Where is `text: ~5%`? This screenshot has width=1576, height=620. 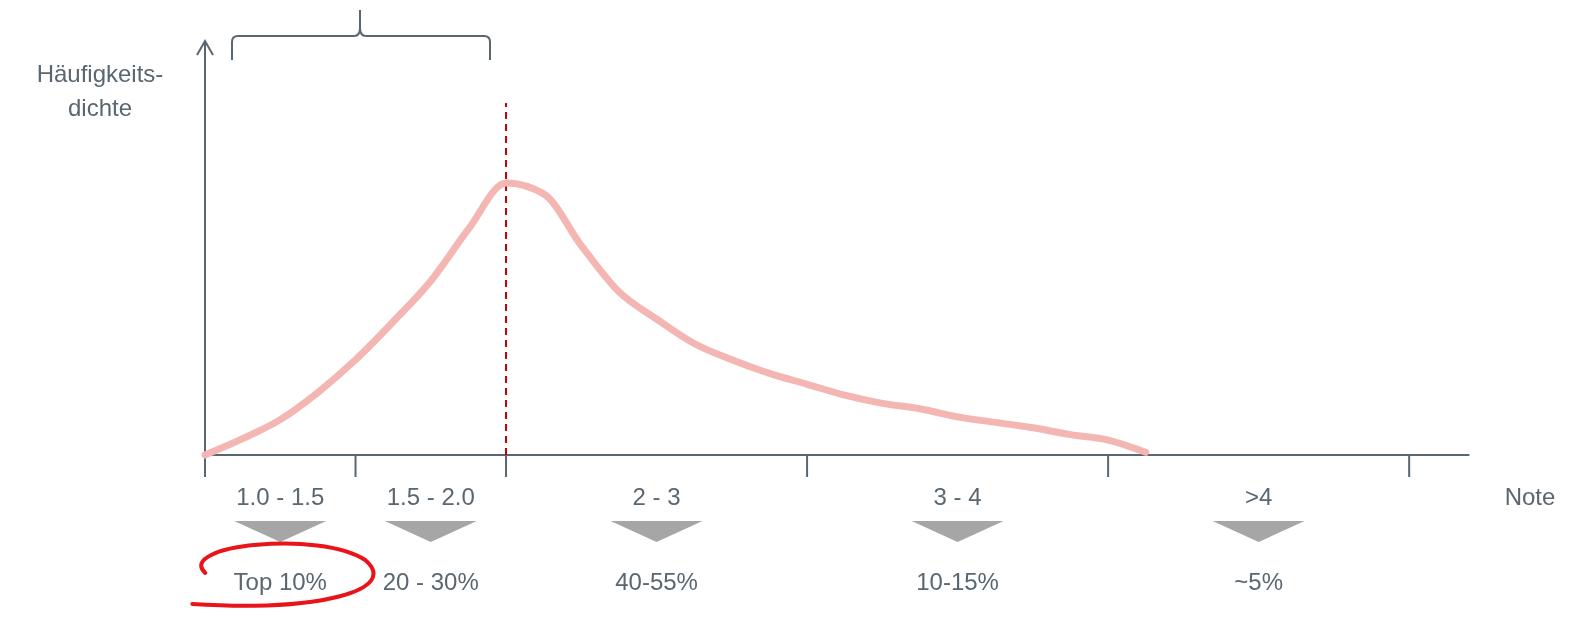
text: ~5% is located at coordinates (1258, 581).